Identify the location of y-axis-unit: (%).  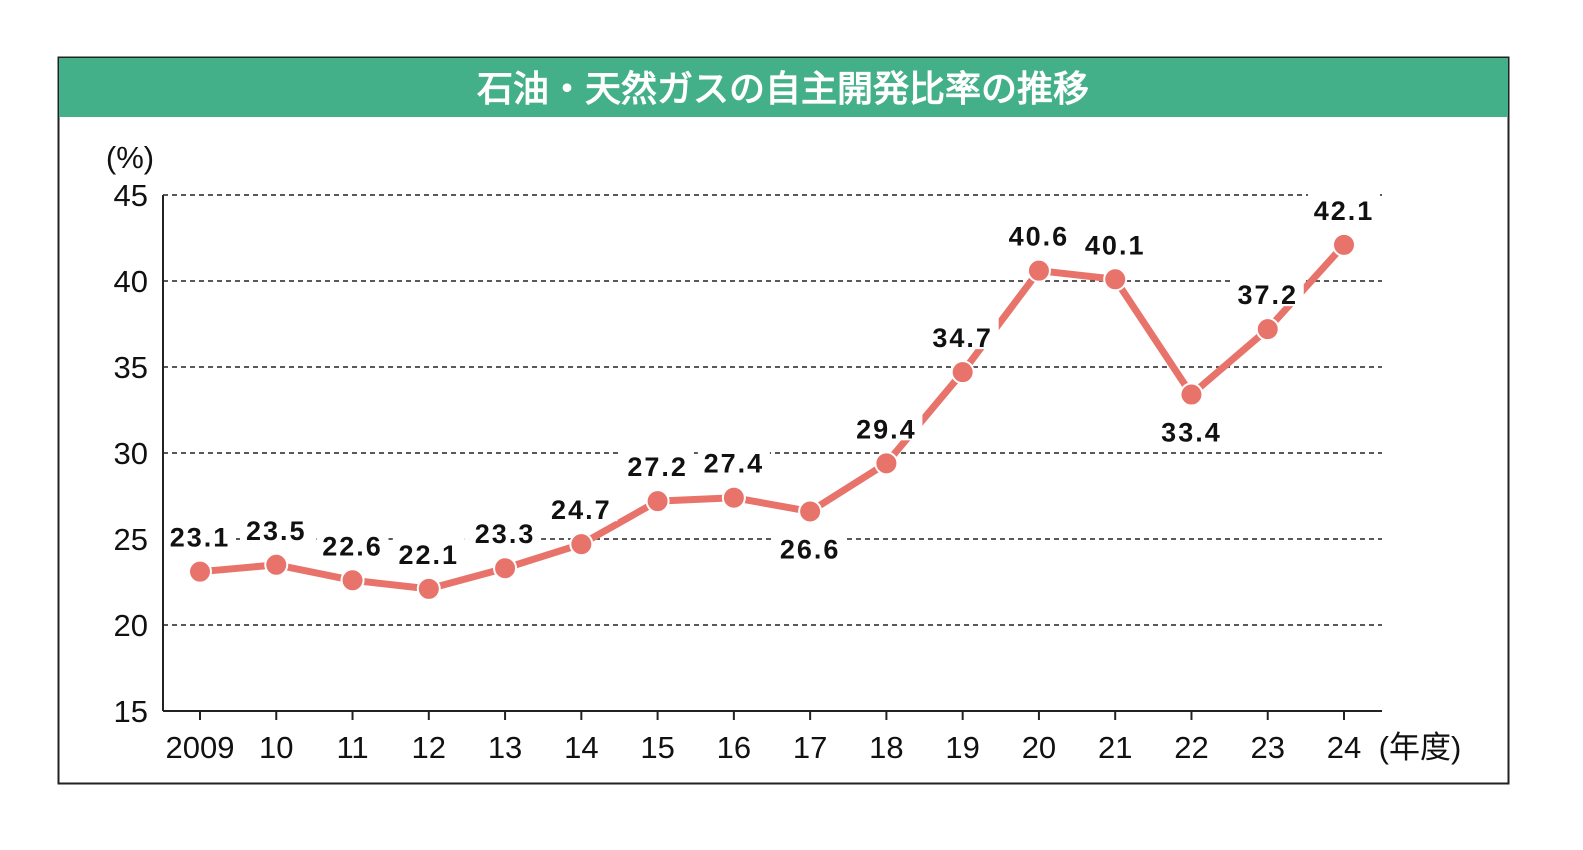
(130, 157).